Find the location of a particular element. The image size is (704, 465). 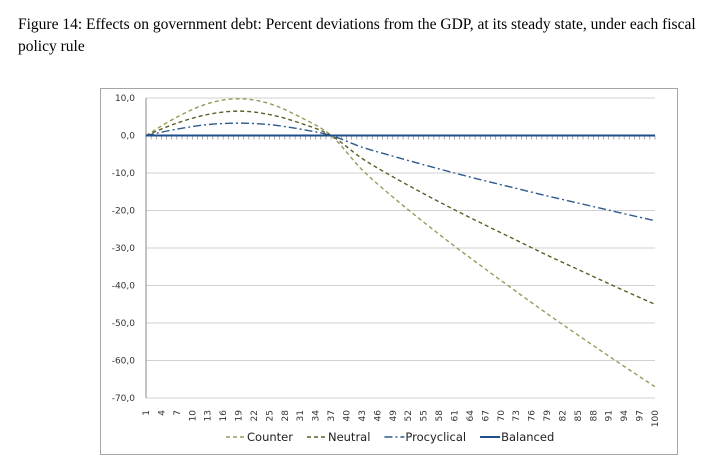

x-tick-label: 19 is located at coordinates (240, 416).